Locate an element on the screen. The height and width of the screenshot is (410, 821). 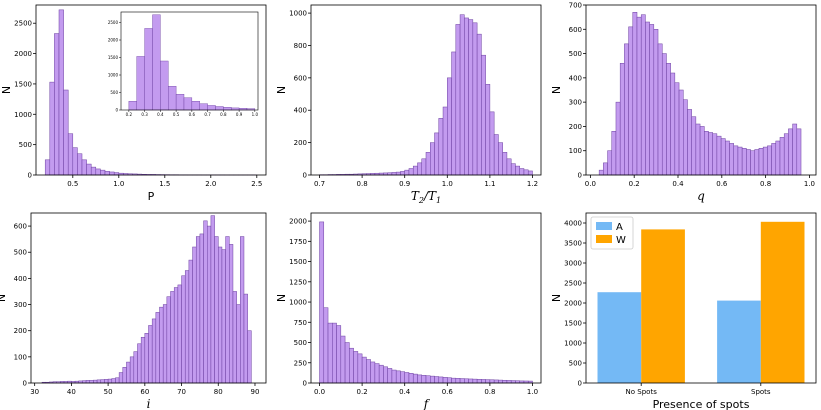
inset-x-tick-label: 0.4 is located at coordinates (160, 114).